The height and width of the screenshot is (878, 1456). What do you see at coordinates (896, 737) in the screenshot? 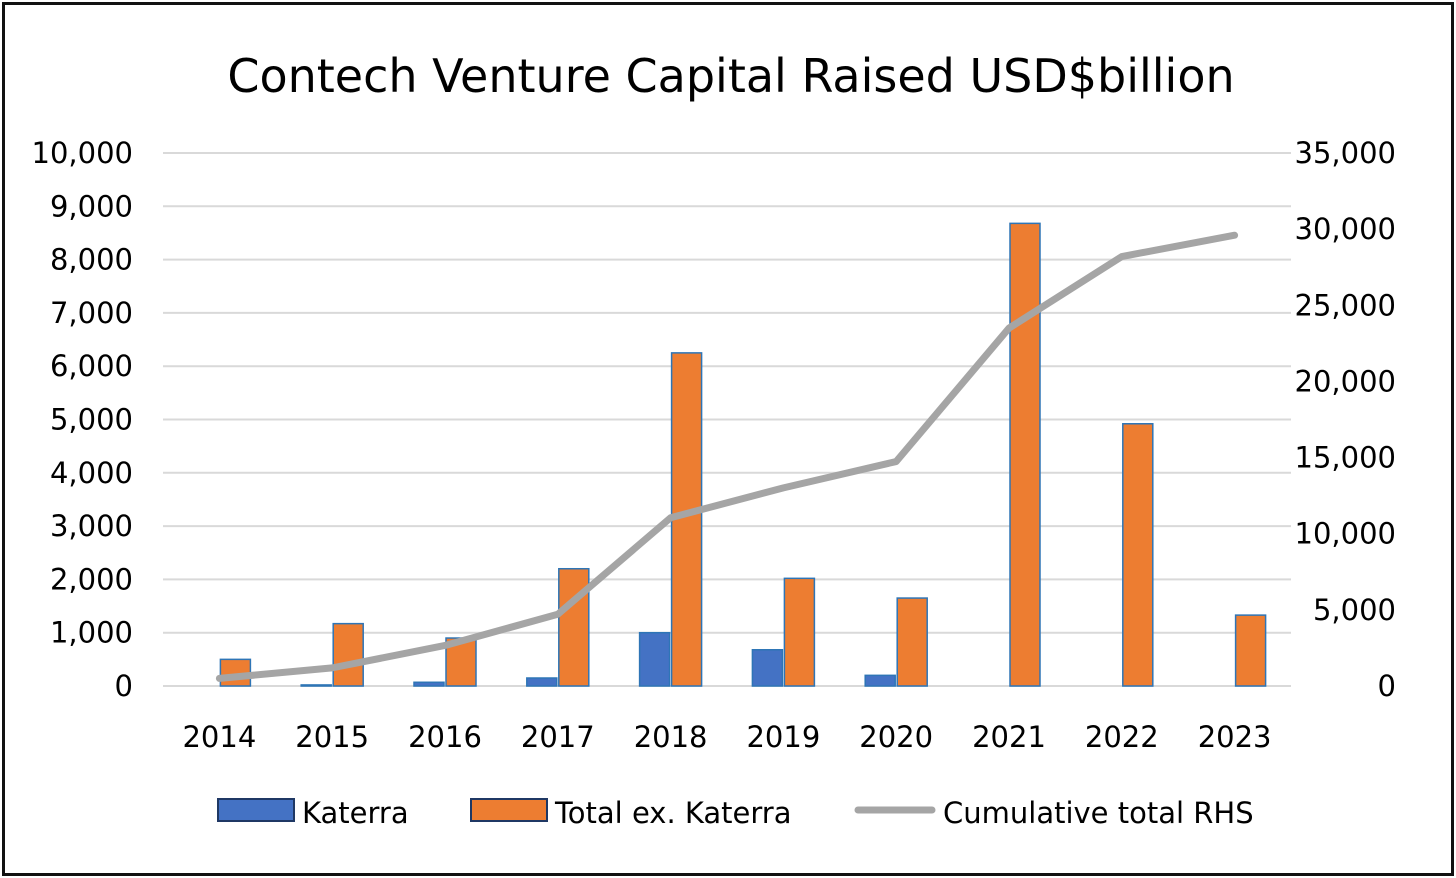
I see `x-tick-label: 2020` at bounding box center [896, 737].